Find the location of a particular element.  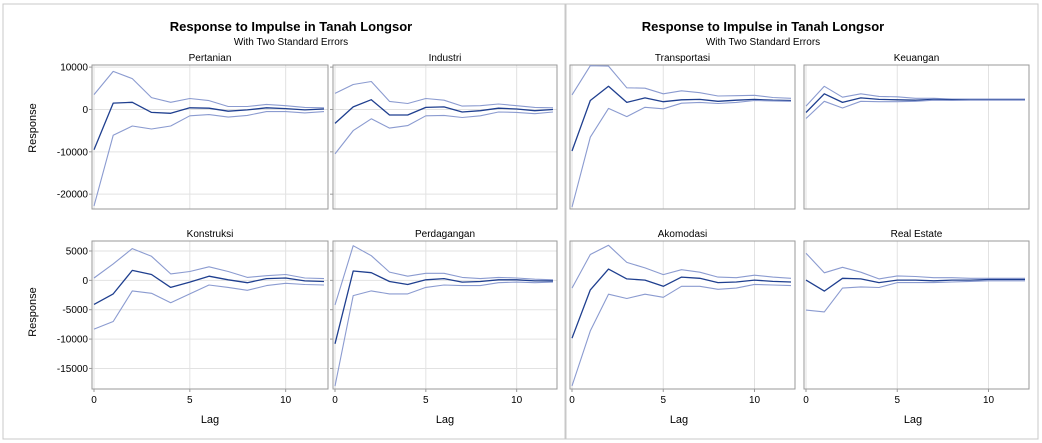

x-axis-title-3: Lag is located at coordinates (679, 420).